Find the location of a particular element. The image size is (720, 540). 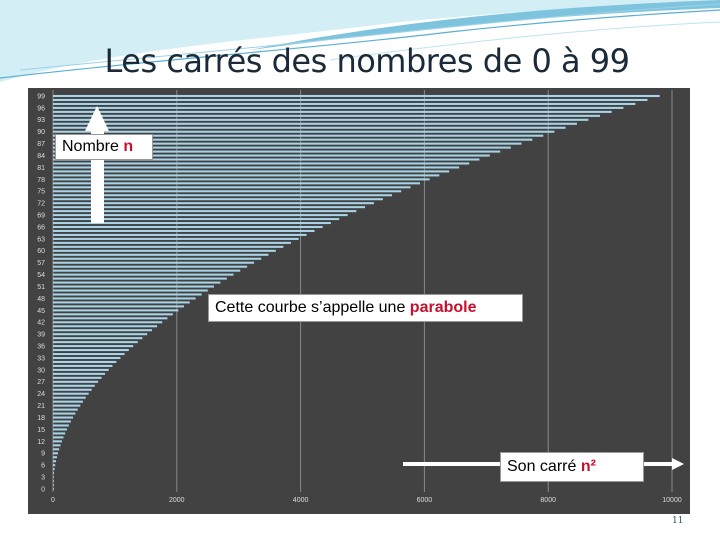

y-tick-label: 54 is located at coordinates (41, 275).